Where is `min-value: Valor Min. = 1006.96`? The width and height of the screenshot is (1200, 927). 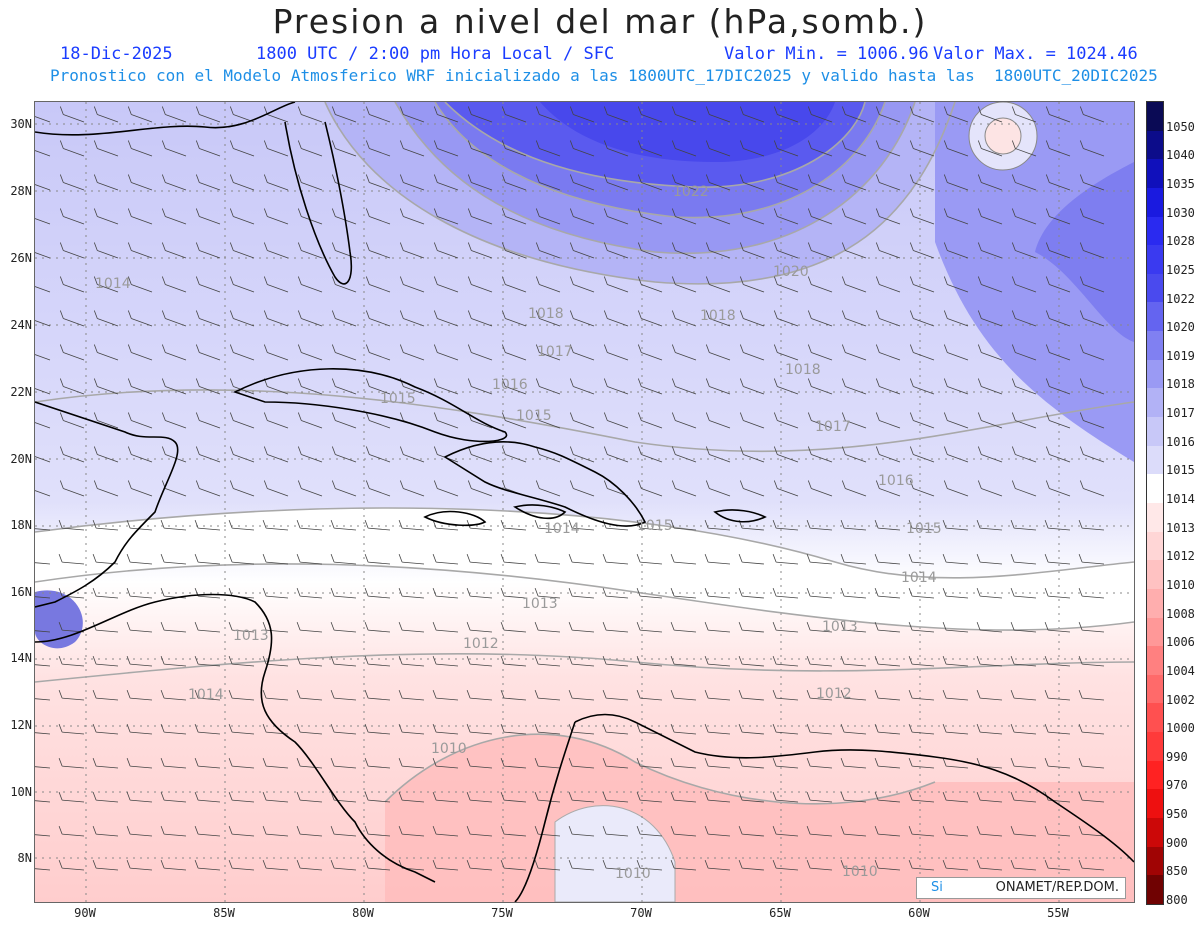 min-value: Valor Min. = 1006.96 is located at coordinates (826, 54).